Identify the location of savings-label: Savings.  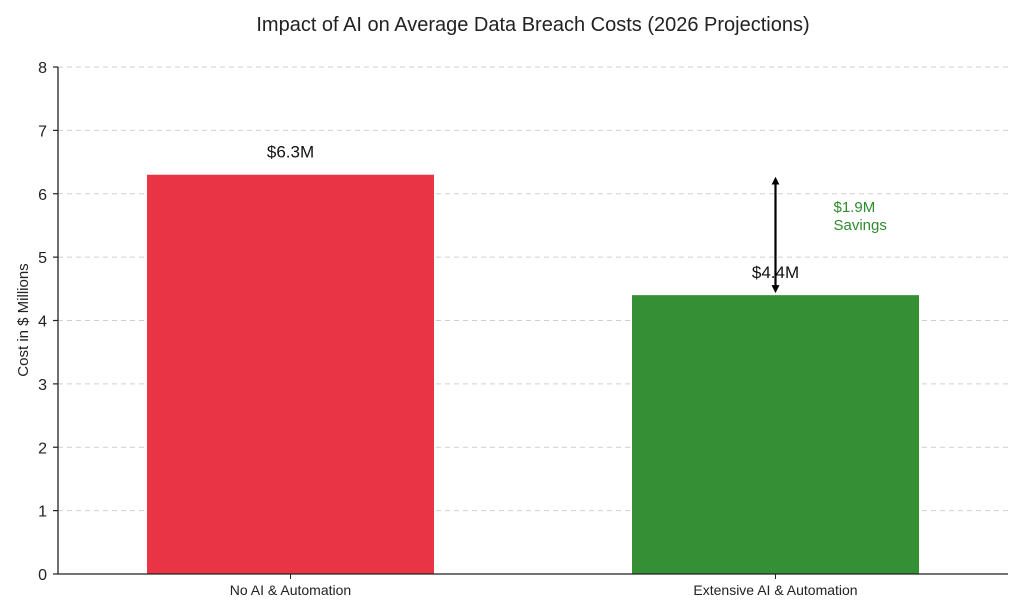
(860, 225).